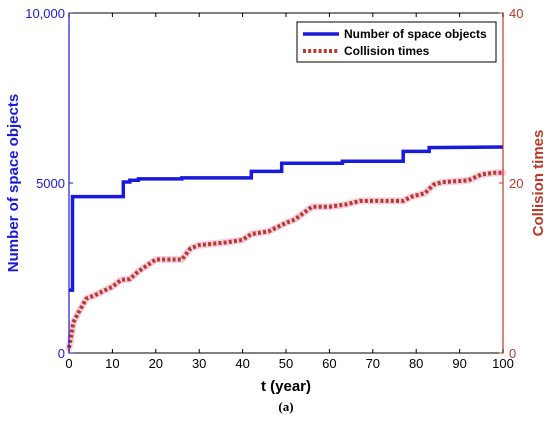 This screenshot has width=550, height=421. I want to click on figure-caption: (a), so click(285, 406).